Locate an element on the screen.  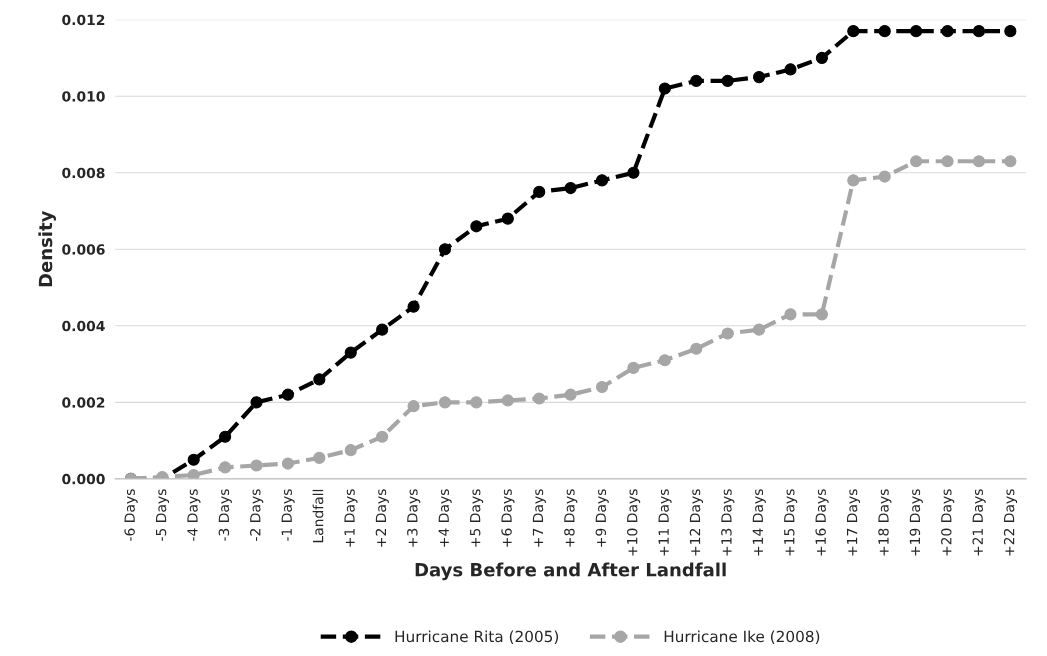
x-tick-label: +1 Days is located at coordinates (351, 518).